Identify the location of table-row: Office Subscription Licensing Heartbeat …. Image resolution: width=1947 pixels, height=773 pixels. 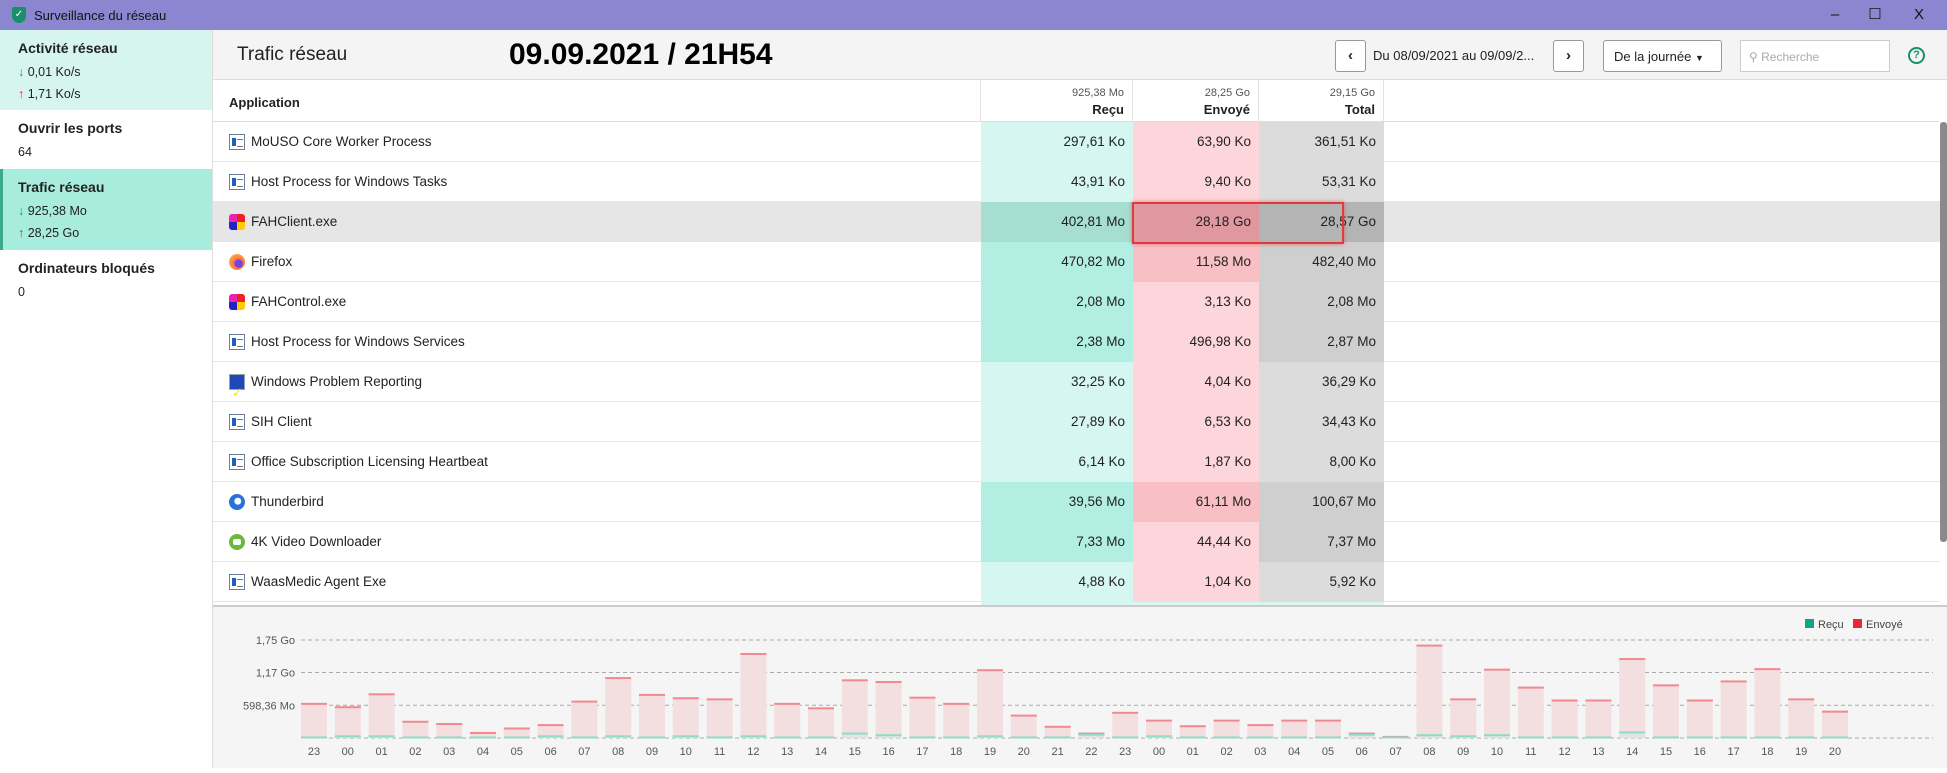
(1076, 462).